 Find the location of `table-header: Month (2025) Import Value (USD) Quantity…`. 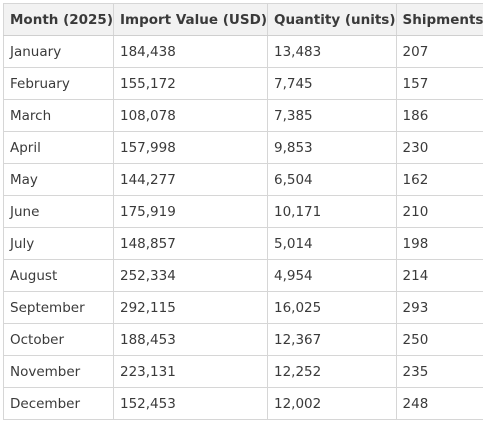

table-header: Month (2025) Import Value (USD) Quantity… is located at coordinates (243, 19).